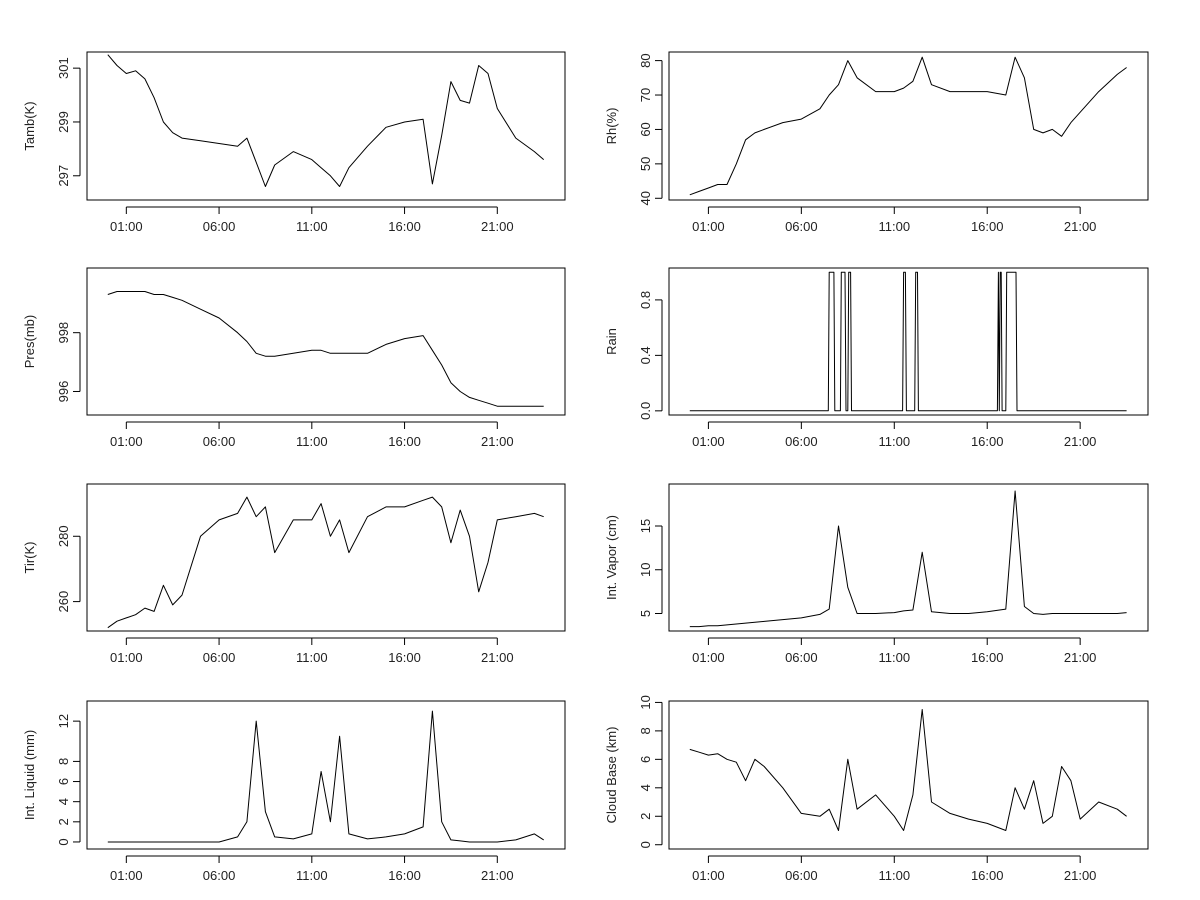 This screenshot has height=900, width=1200. Describe the element at coordinates (29, 557) in the screenshot. I see `y-axis-label: Tir(K)` at that location.